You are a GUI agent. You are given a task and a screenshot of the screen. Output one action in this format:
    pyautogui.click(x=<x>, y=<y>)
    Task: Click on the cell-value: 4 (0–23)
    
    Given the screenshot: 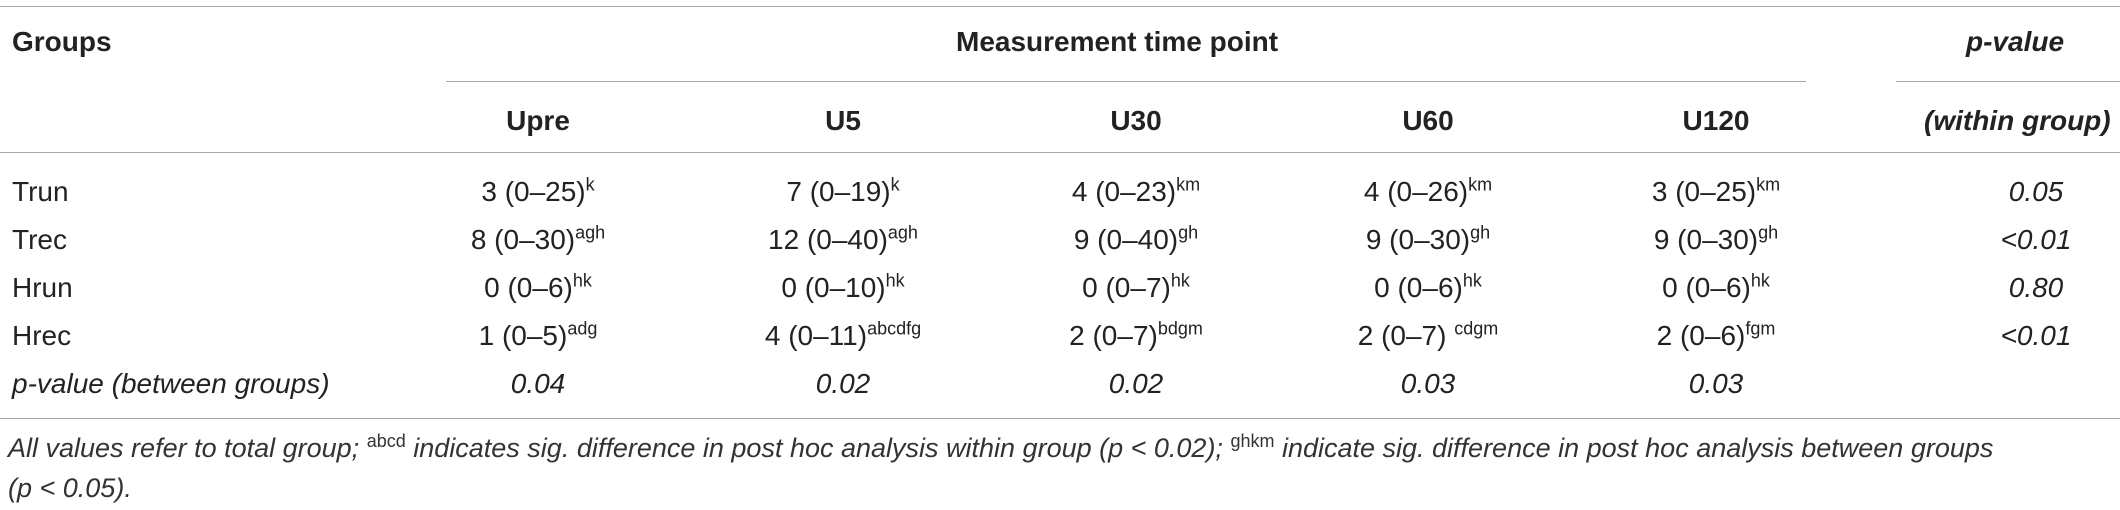 What is the action you would take?
    pyautogui.click(x=1124, y=191)
    